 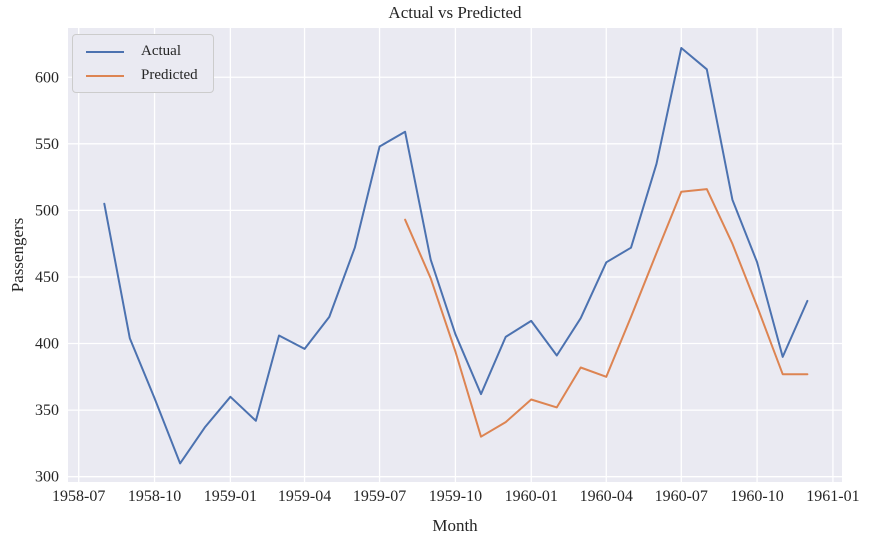 I want to click on x-tick-label: 1959-01, so click(x=230, y=496).